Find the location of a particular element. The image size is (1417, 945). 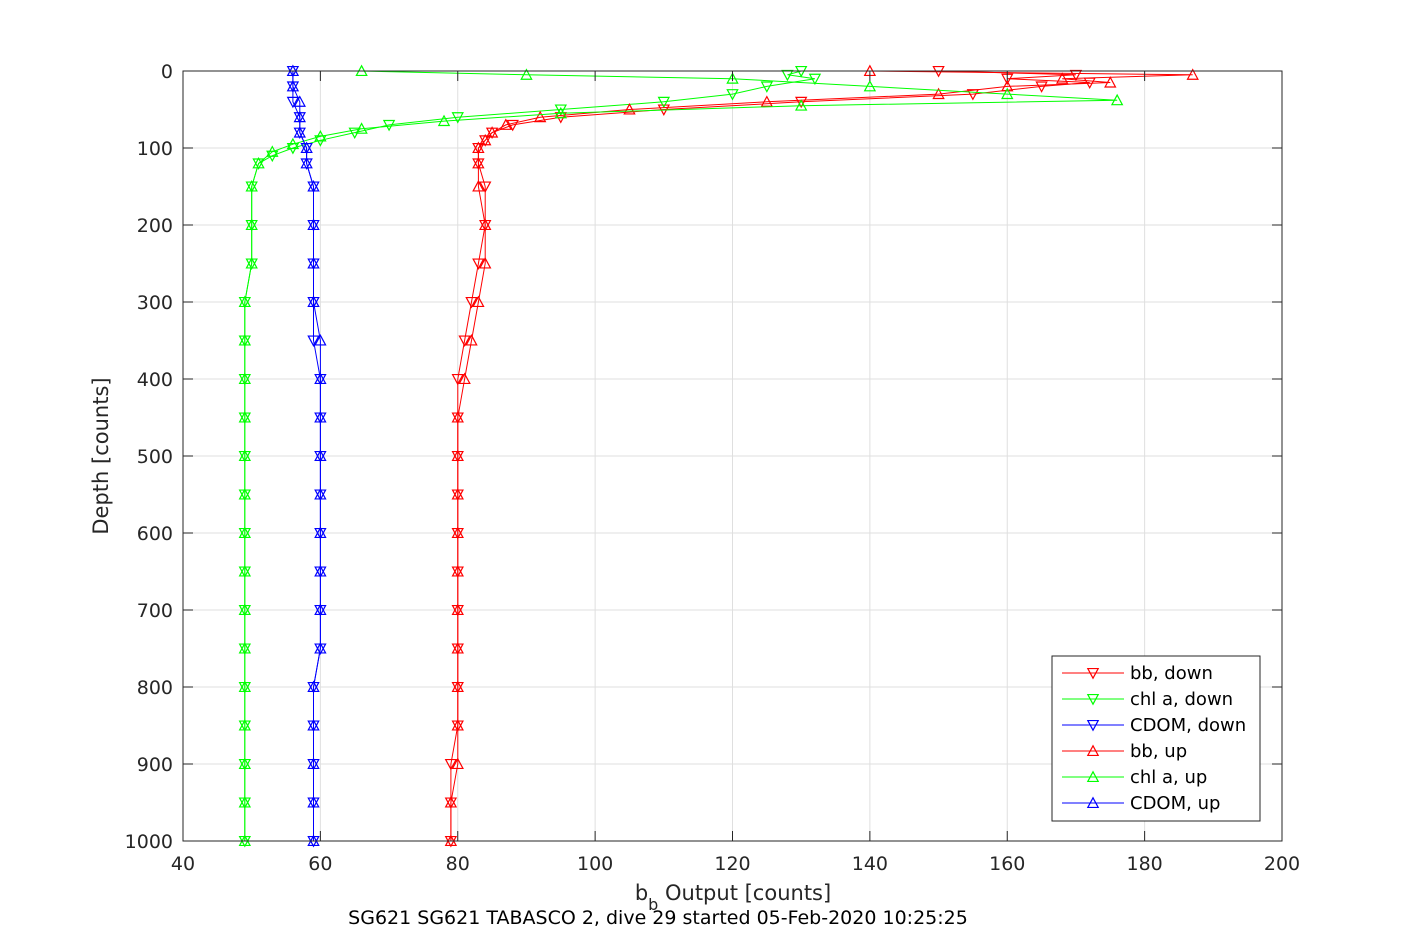

y-axis-label: Depth [counts] is located at coordinates (101, 455).